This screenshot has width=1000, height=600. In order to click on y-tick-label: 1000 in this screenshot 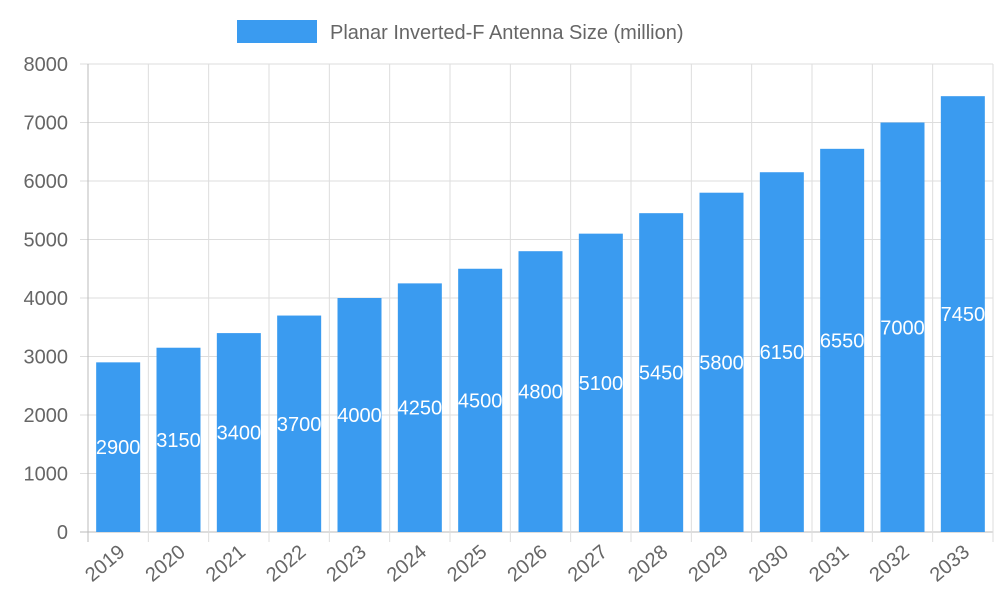, I will do `click(46, 475)`.